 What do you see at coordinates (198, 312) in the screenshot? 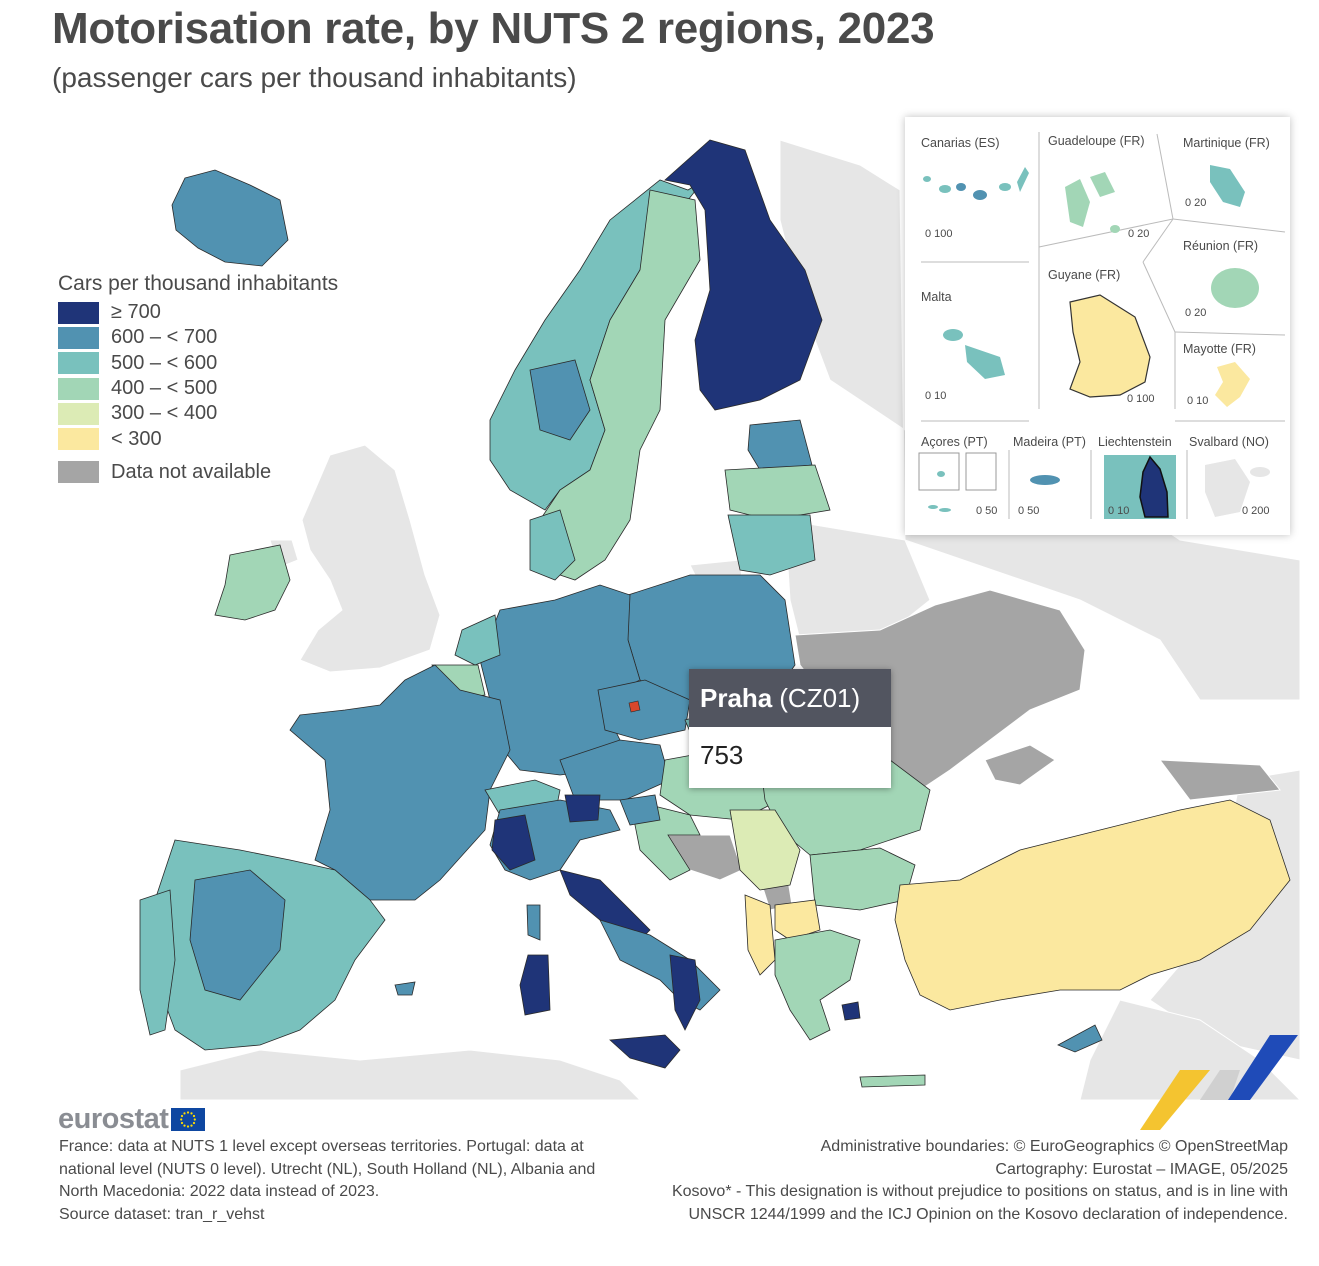
I see `legend-item: ≥ 700` at bounding box center [198, 312].